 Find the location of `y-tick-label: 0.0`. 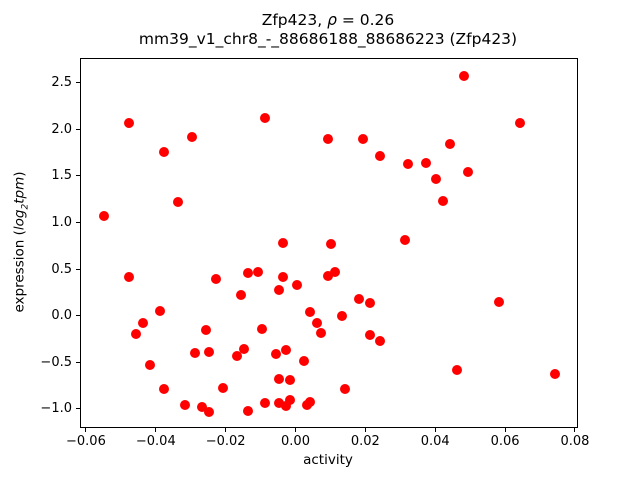

y-tick-label: 0.0 is located at coordinates (61, 316).